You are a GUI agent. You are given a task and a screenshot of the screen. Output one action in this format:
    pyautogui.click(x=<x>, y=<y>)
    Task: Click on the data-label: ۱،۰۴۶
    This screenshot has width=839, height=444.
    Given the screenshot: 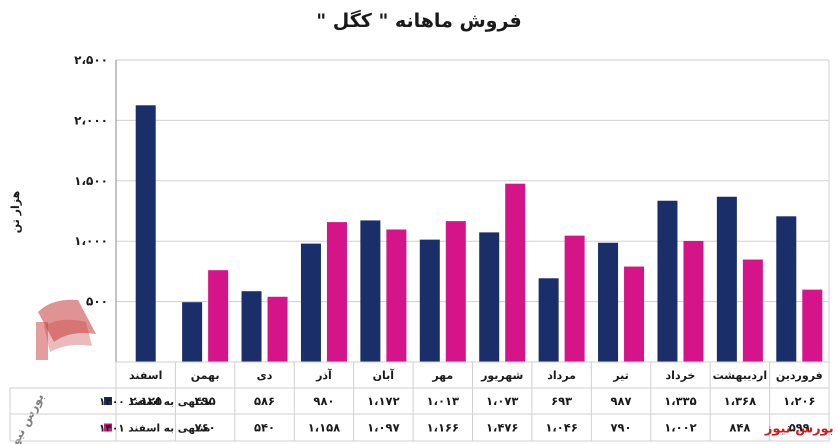 What is the action you would take?
    pyautogui.click(x=561, y=428)
    